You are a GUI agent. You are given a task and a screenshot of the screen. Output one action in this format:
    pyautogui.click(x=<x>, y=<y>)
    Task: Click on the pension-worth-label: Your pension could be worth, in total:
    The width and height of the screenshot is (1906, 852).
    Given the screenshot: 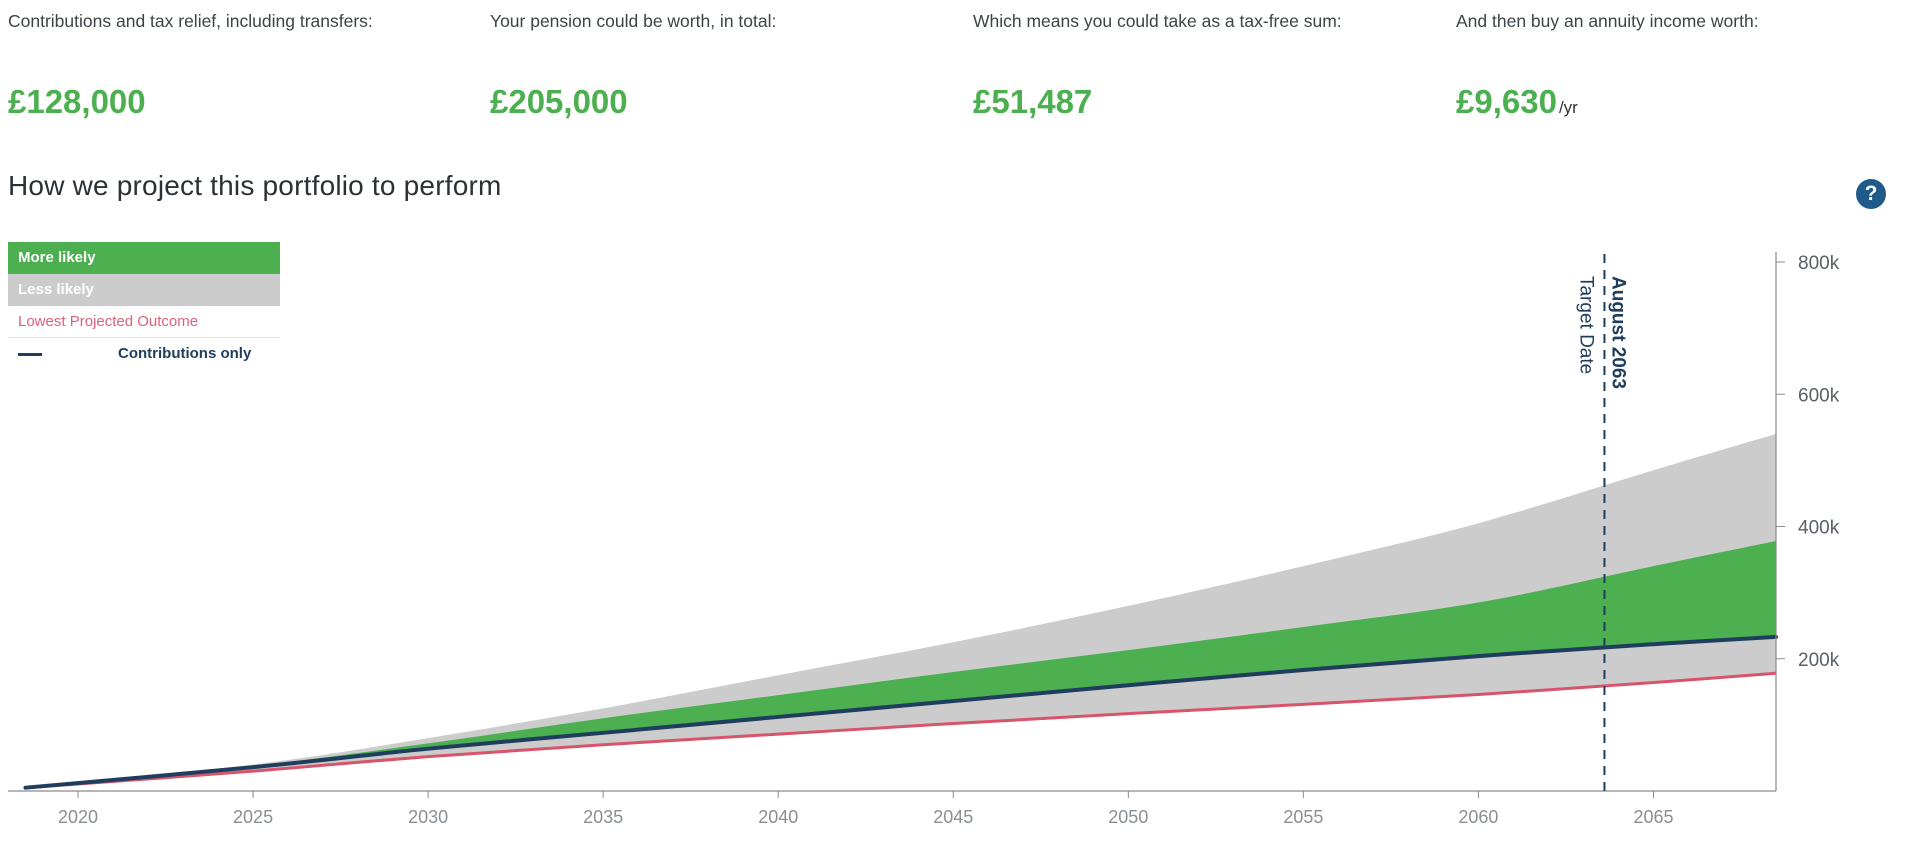 What is the action you would take?
    pyautogui.click(x=633, y=21)
    